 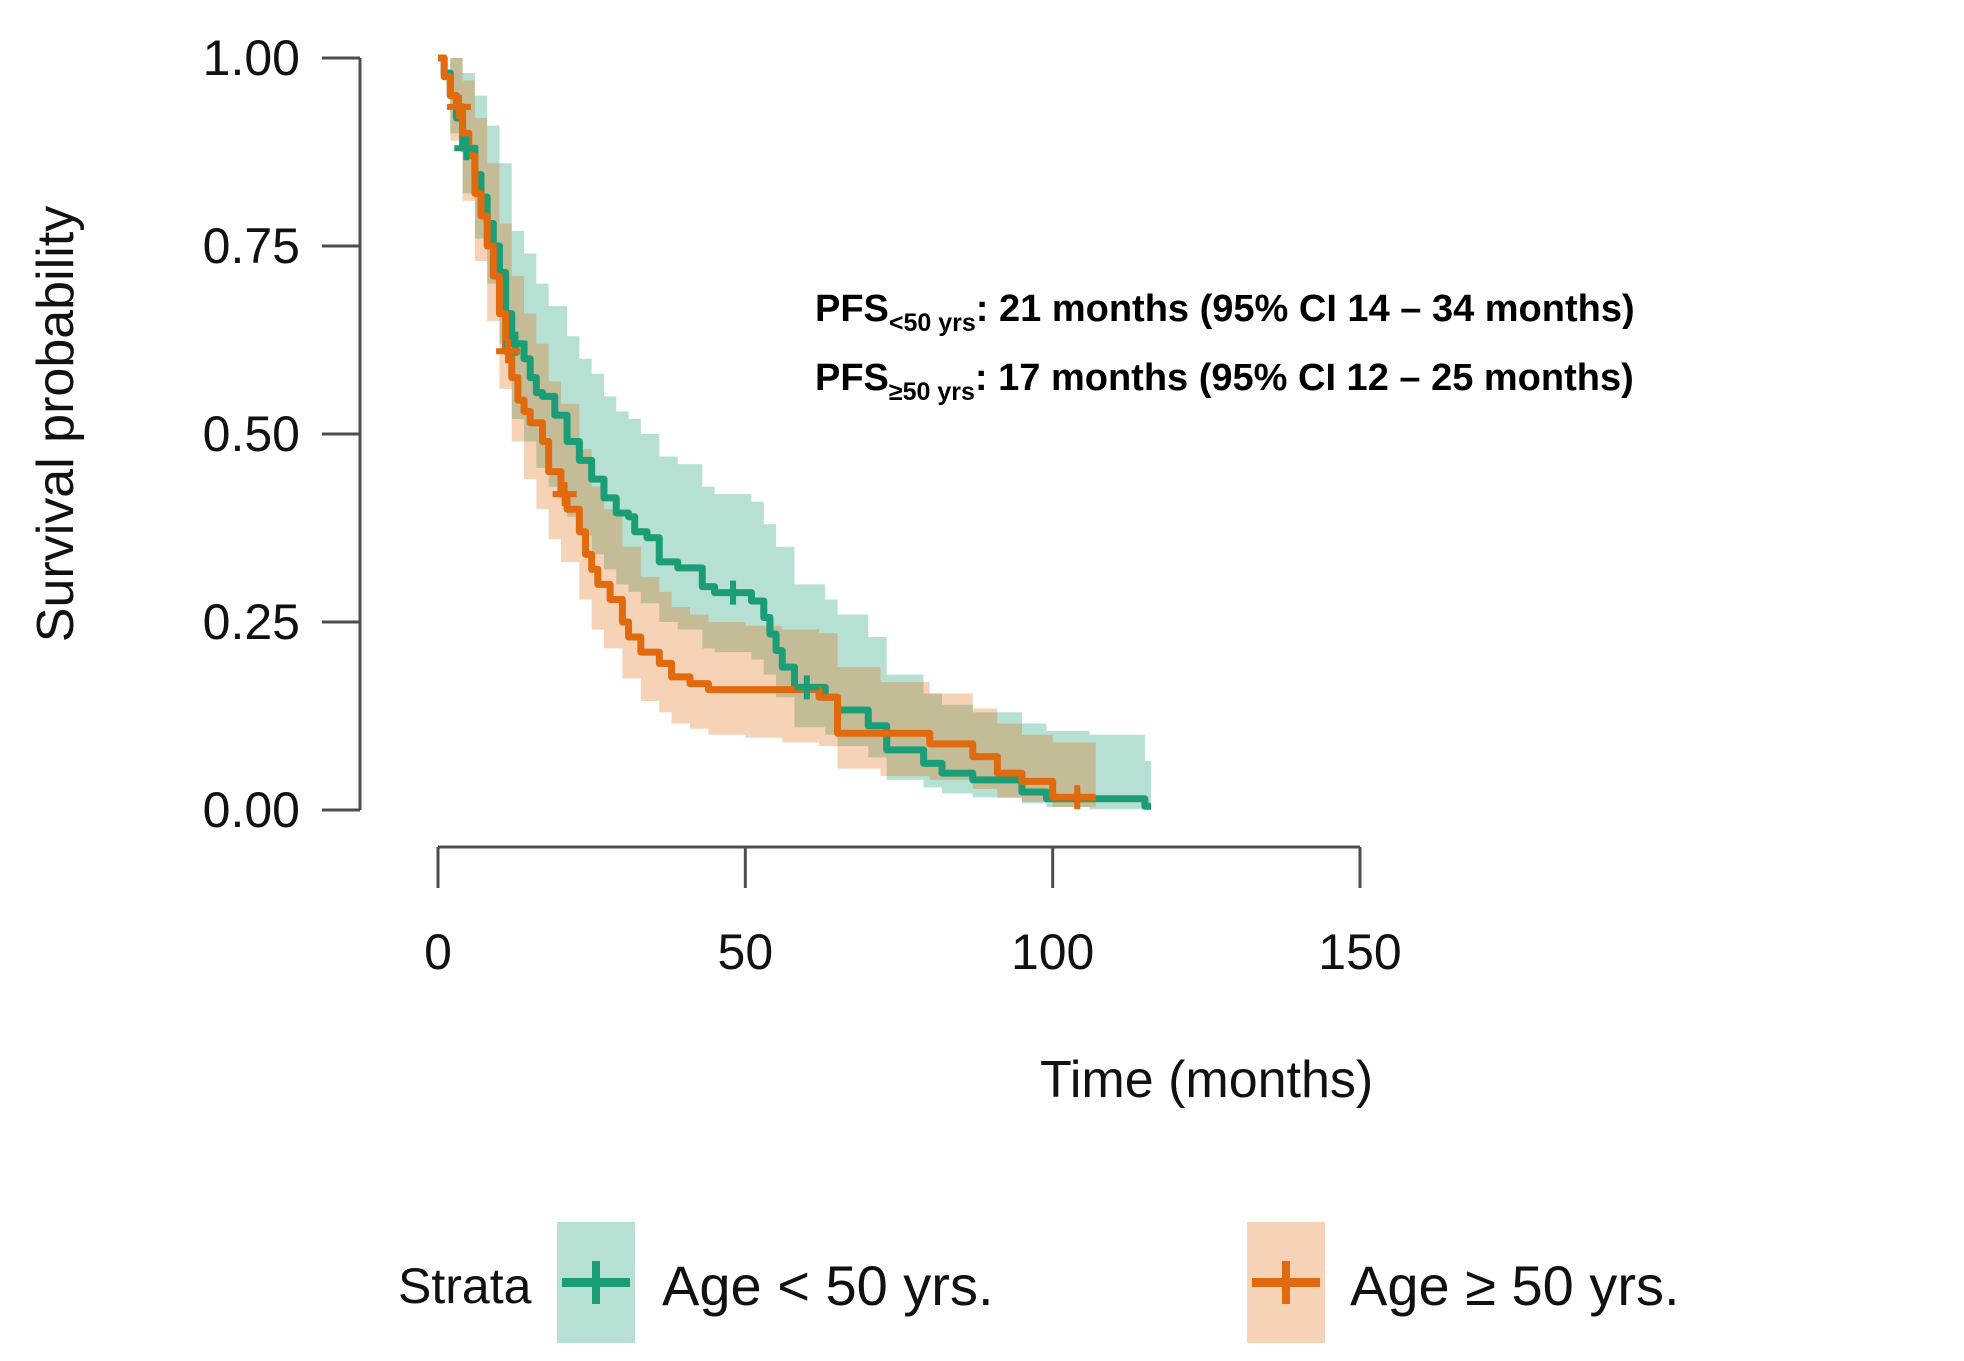 What do you see at coordinates (1515, 1285) in the screenshot?
I see `legend-label-age-ge-50: Age ≥ 50 yrs.` at bounding box center [1515, 1285].